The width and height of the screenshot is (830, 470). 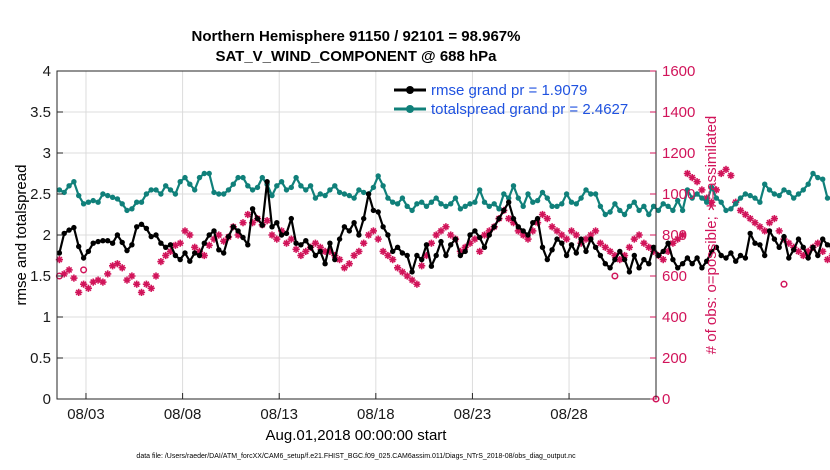 What do you see at coordinates (410, 109) in the screenshot?
I see `legend-spread-marker` at bounding box center [410, 109].